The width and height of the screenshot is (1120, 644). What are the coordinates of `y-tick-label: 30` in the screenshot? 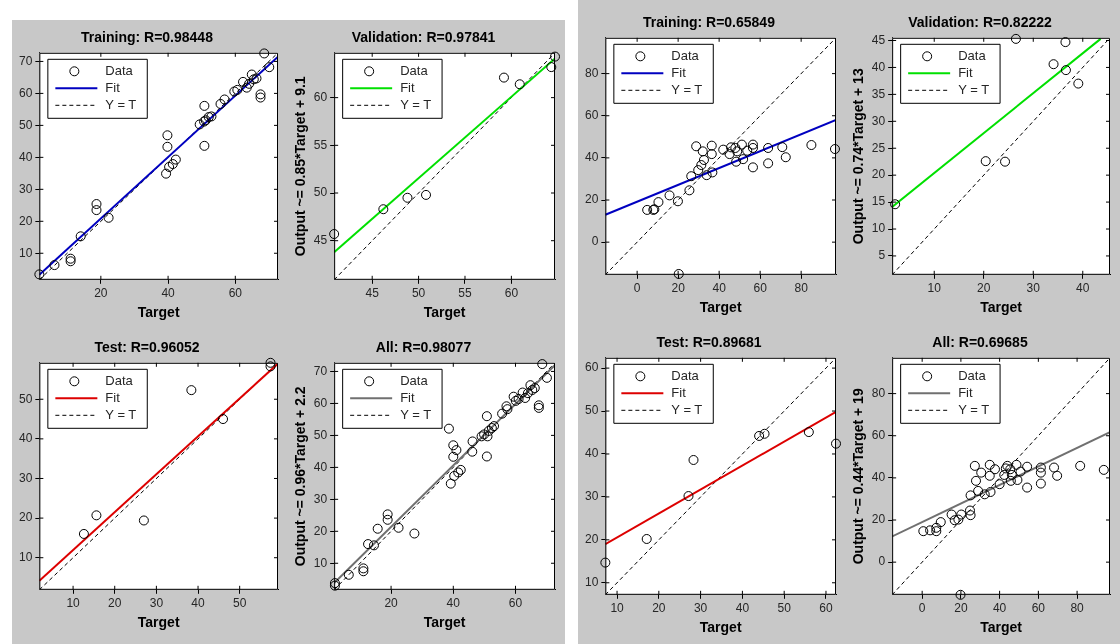 It's located at (25, 188).